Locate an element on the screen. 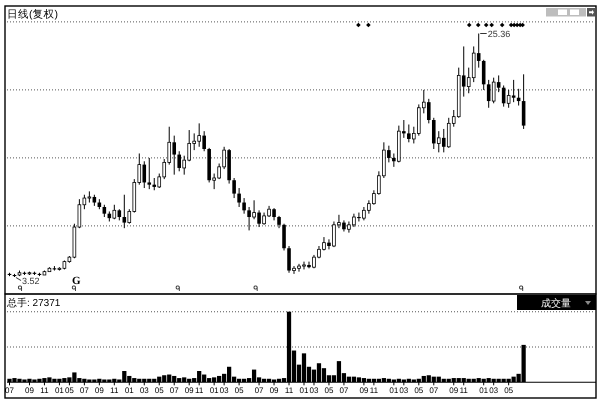 The width and height of the screenshot is (604, 409). annotation: 3.52 is located at coordinates (31, 281).